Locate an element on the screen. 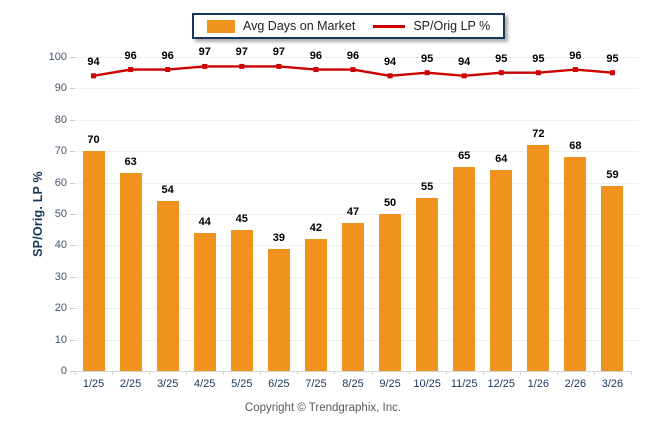 This screenshot has width=646, height=434. bar-value-label: 68 is located at coordinates (575, 146).